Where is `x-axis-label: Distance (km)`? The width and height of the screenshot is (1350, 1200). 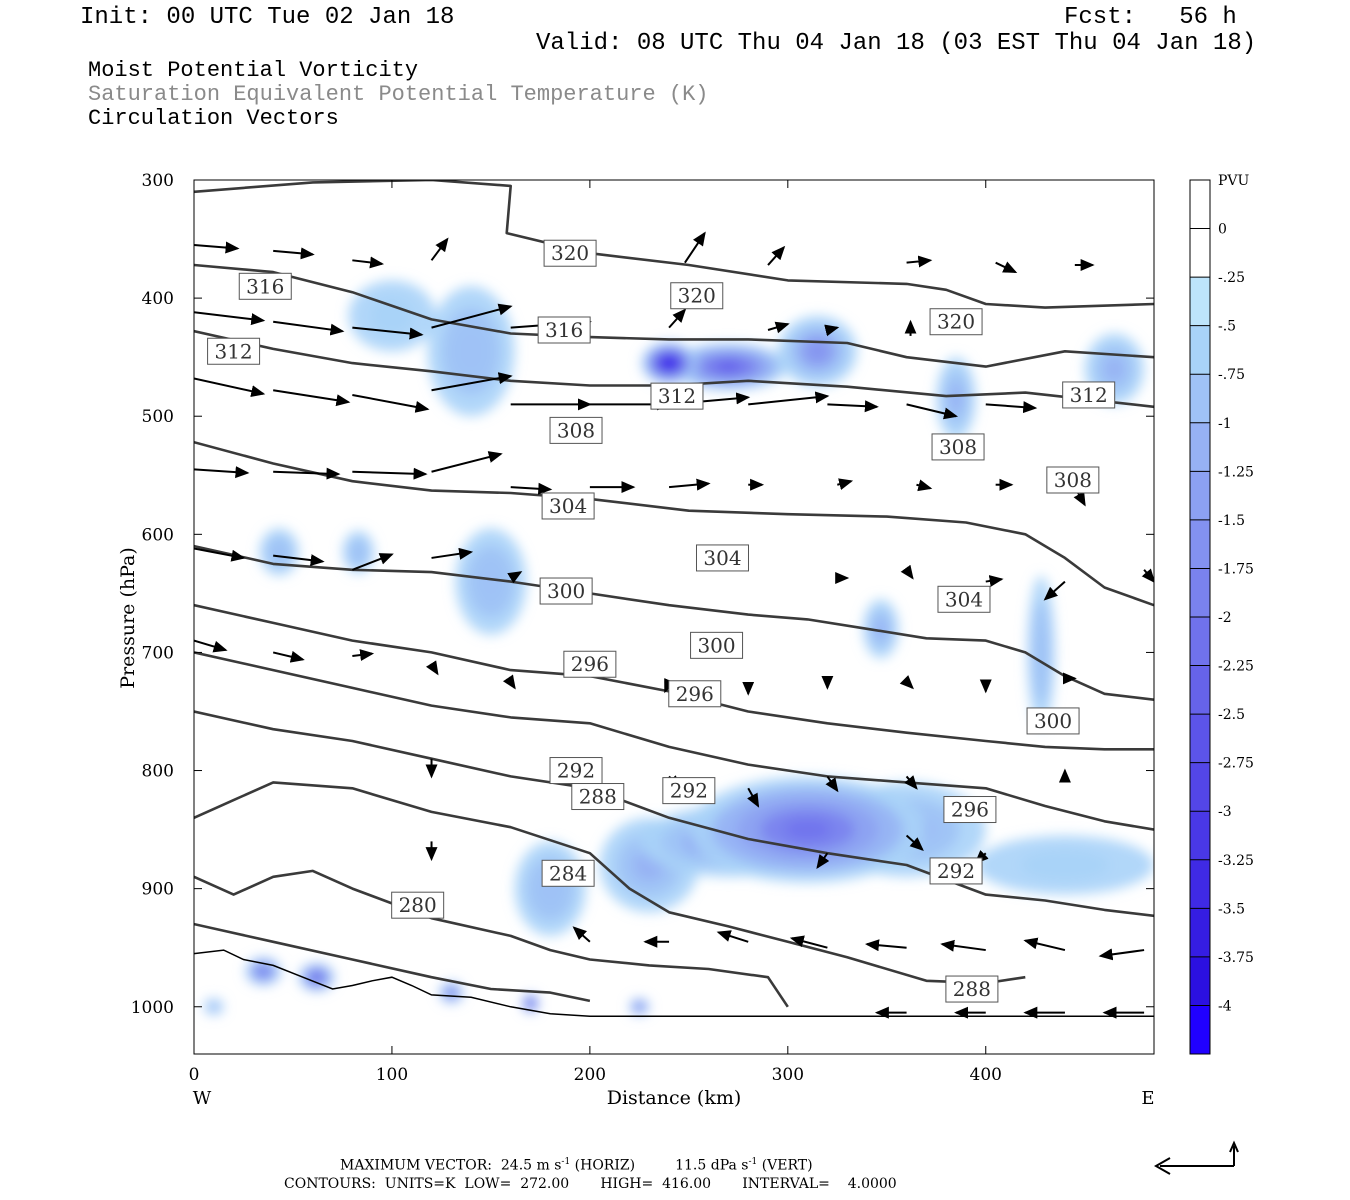 x-axis-label: Distance (km) is located at coordinates (674, 1098).